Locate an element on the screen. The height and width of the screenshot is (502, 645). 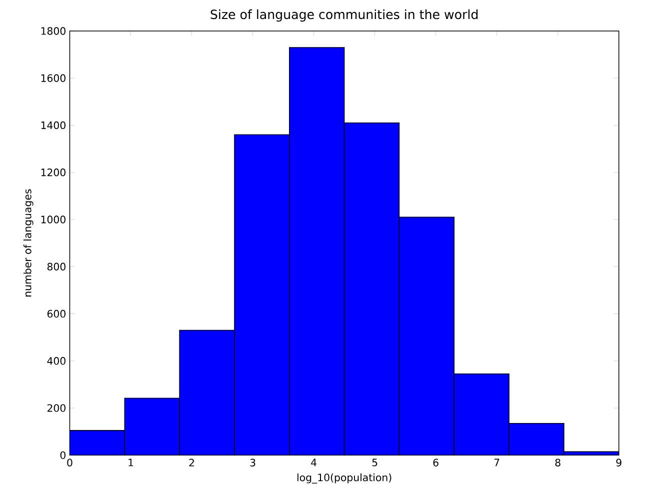
x-tick-label: 7 is located at coordinates (497, 462).